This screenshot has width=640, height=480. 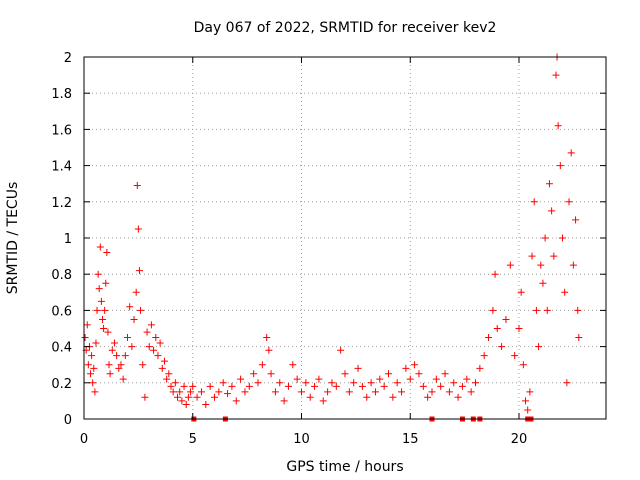 I want to click on x-tick-label: 0, so click(x=84, y=439).